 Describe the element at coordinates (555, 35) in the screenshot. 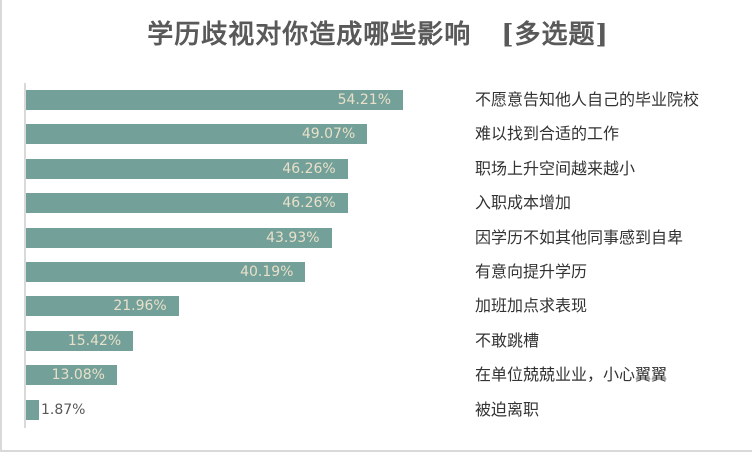

I see `subtitle-text: [多选题]` at that location.